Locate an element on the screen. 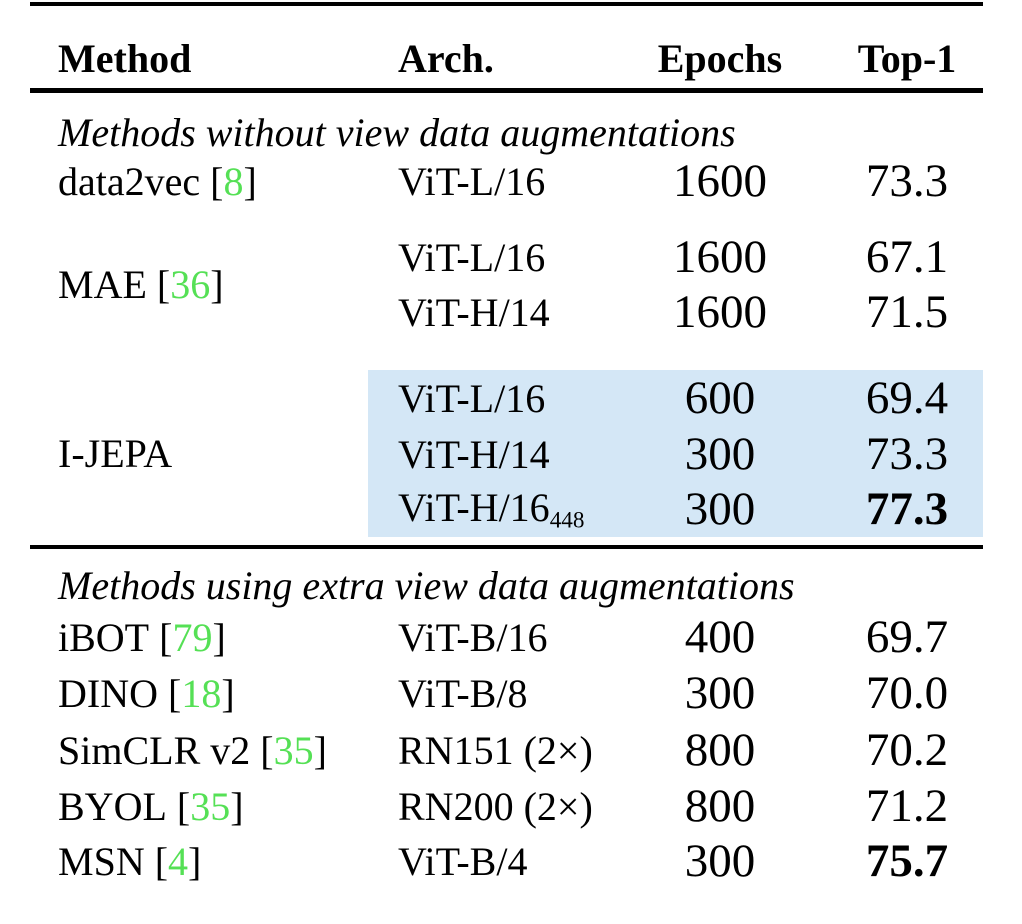  arch-cell: ViT-B/16 is located at coordinates (473, 637).